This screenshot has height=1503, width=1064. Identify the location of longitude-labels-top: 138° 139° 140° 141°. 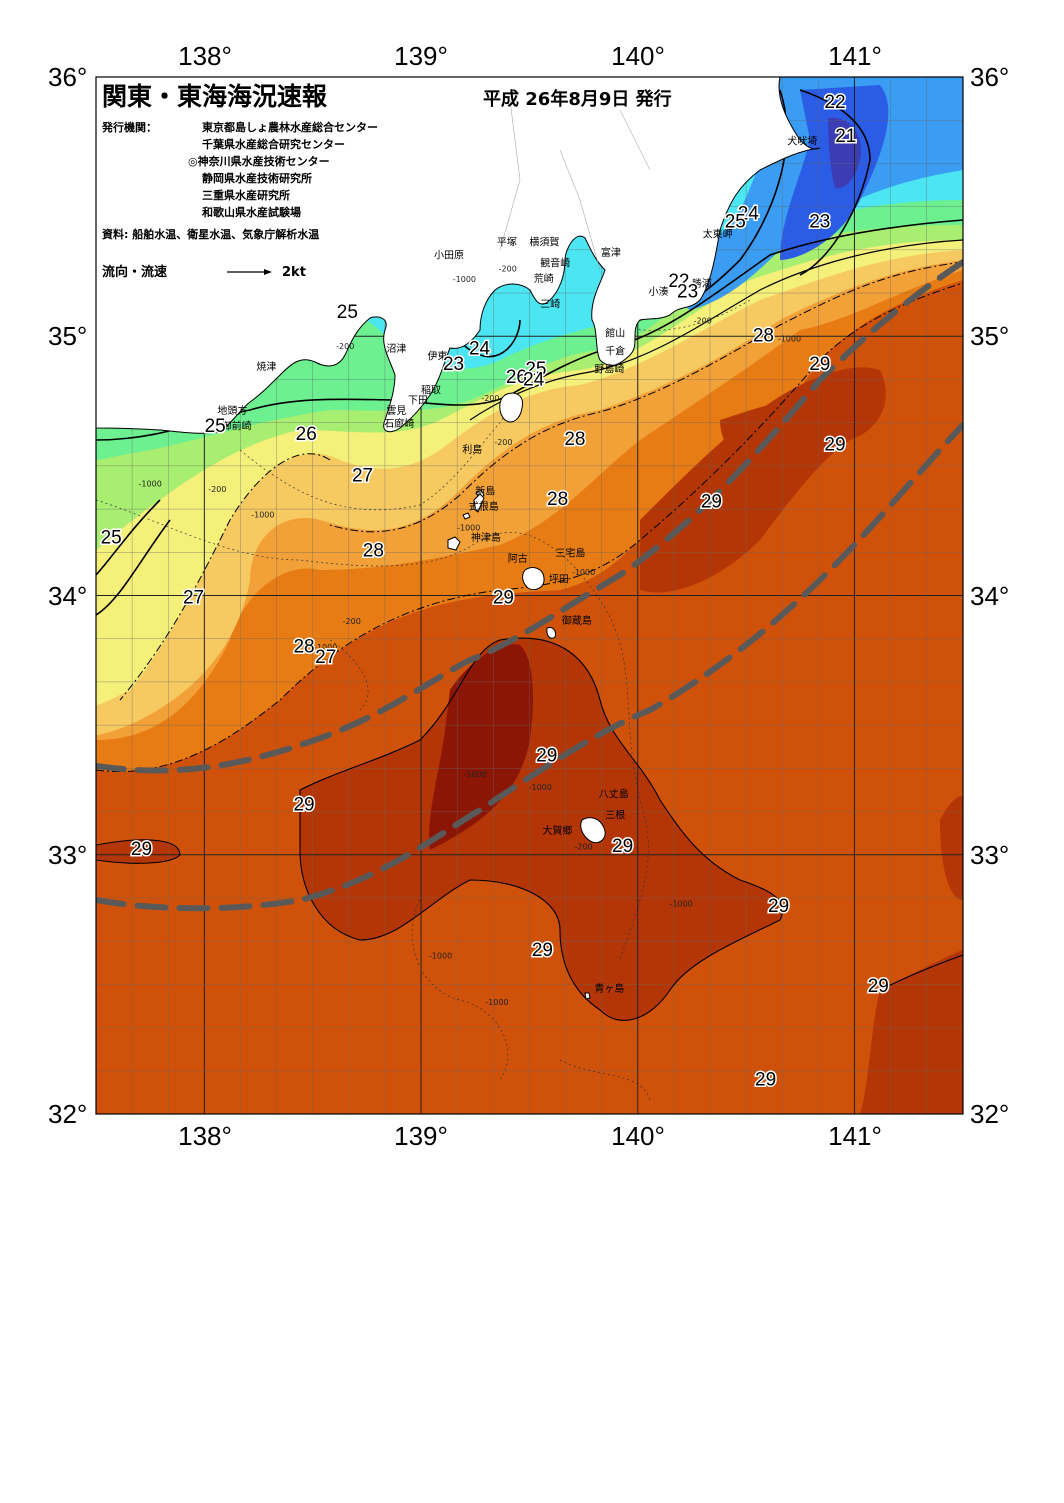
(530, 56).